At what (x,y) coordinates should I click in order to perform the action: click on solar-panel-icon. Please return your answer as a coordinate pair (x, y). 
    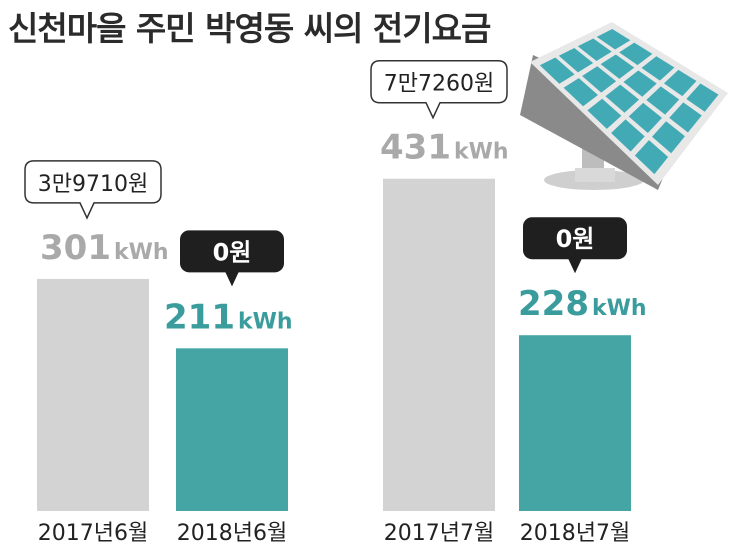
    Looking at the image, I should click on (624, 106).